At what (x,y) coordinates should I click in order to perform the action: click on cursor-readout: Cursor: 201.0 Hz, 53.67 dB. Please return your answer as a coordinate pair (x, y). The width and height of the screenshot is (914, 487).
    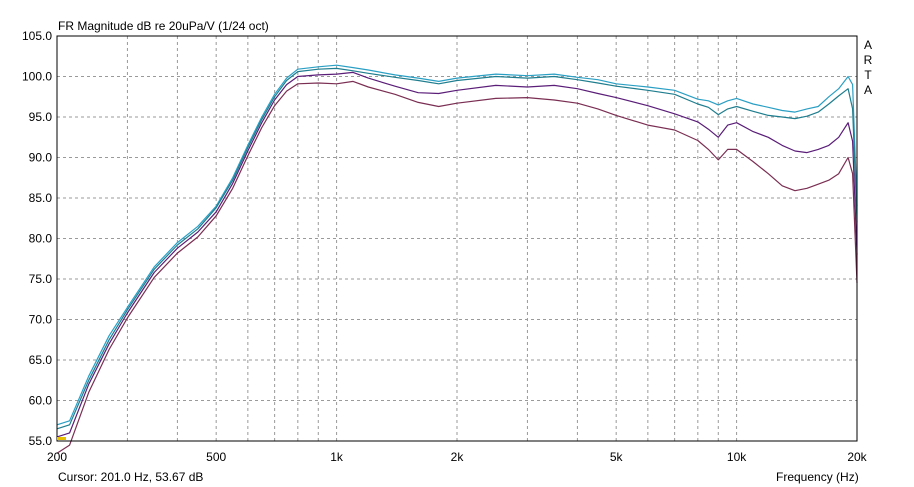
    Looking at the image, I should click on (131, 477).